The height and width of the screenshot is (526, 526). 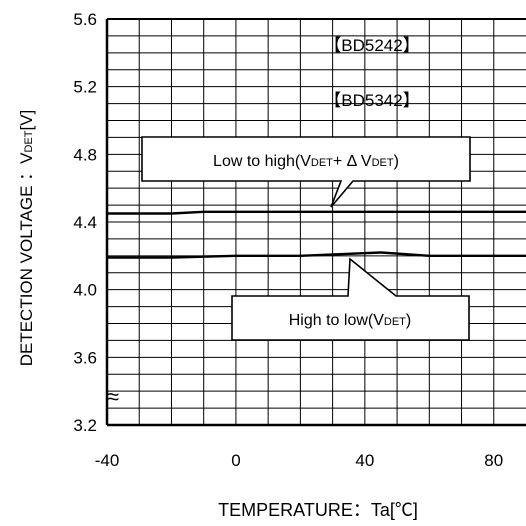 What do you see at coordinates (316, 212) in the screenshot?
I see `series-line-low-to-high` at bounding box center [316, 212].